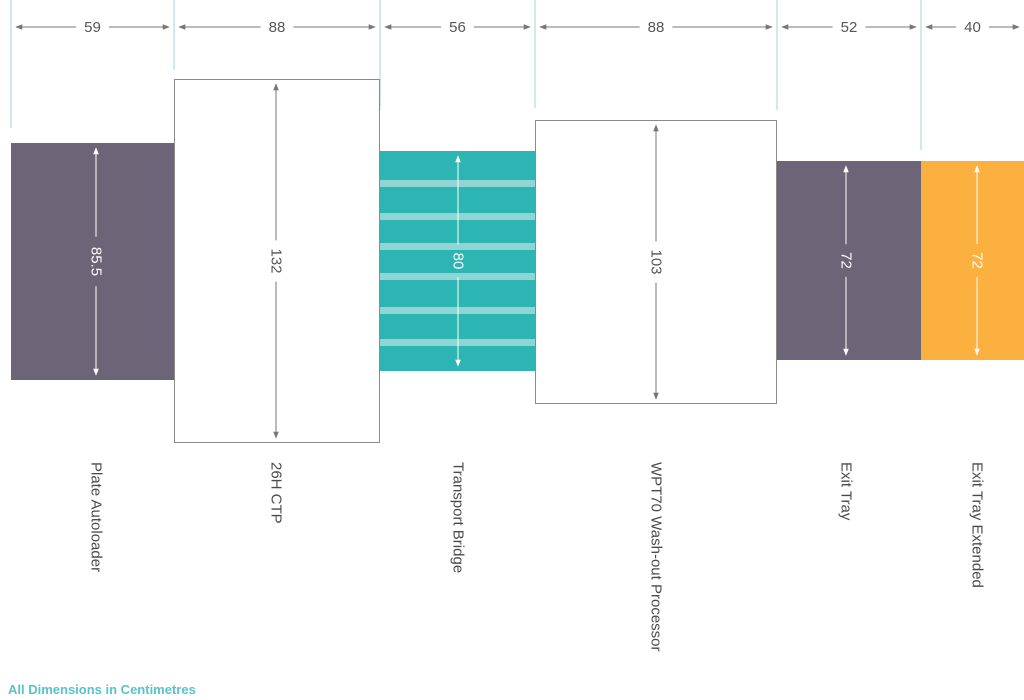 The image size is (1024, 700). I want to click on unit-name-exit-tray: Exit Tray, so click(846, 491).